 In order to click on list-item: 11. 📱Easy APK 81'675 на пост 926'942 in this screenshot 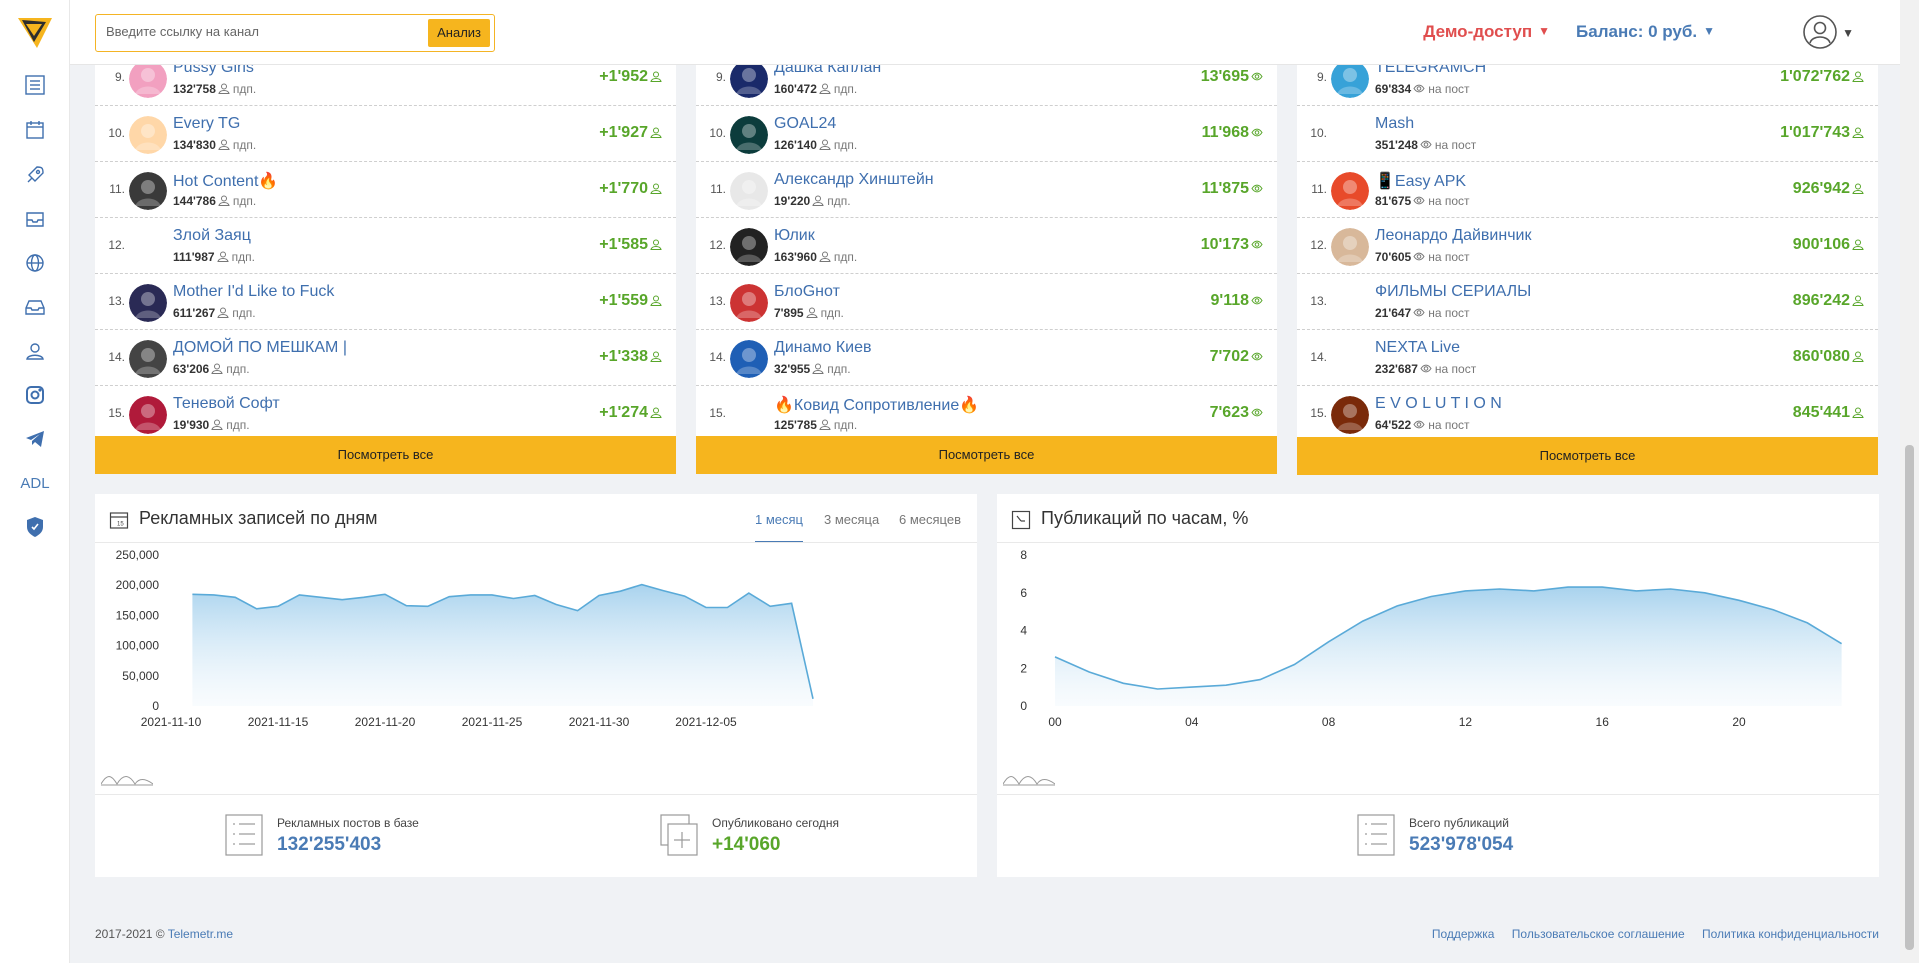, I will do `click(1587, 190)`.